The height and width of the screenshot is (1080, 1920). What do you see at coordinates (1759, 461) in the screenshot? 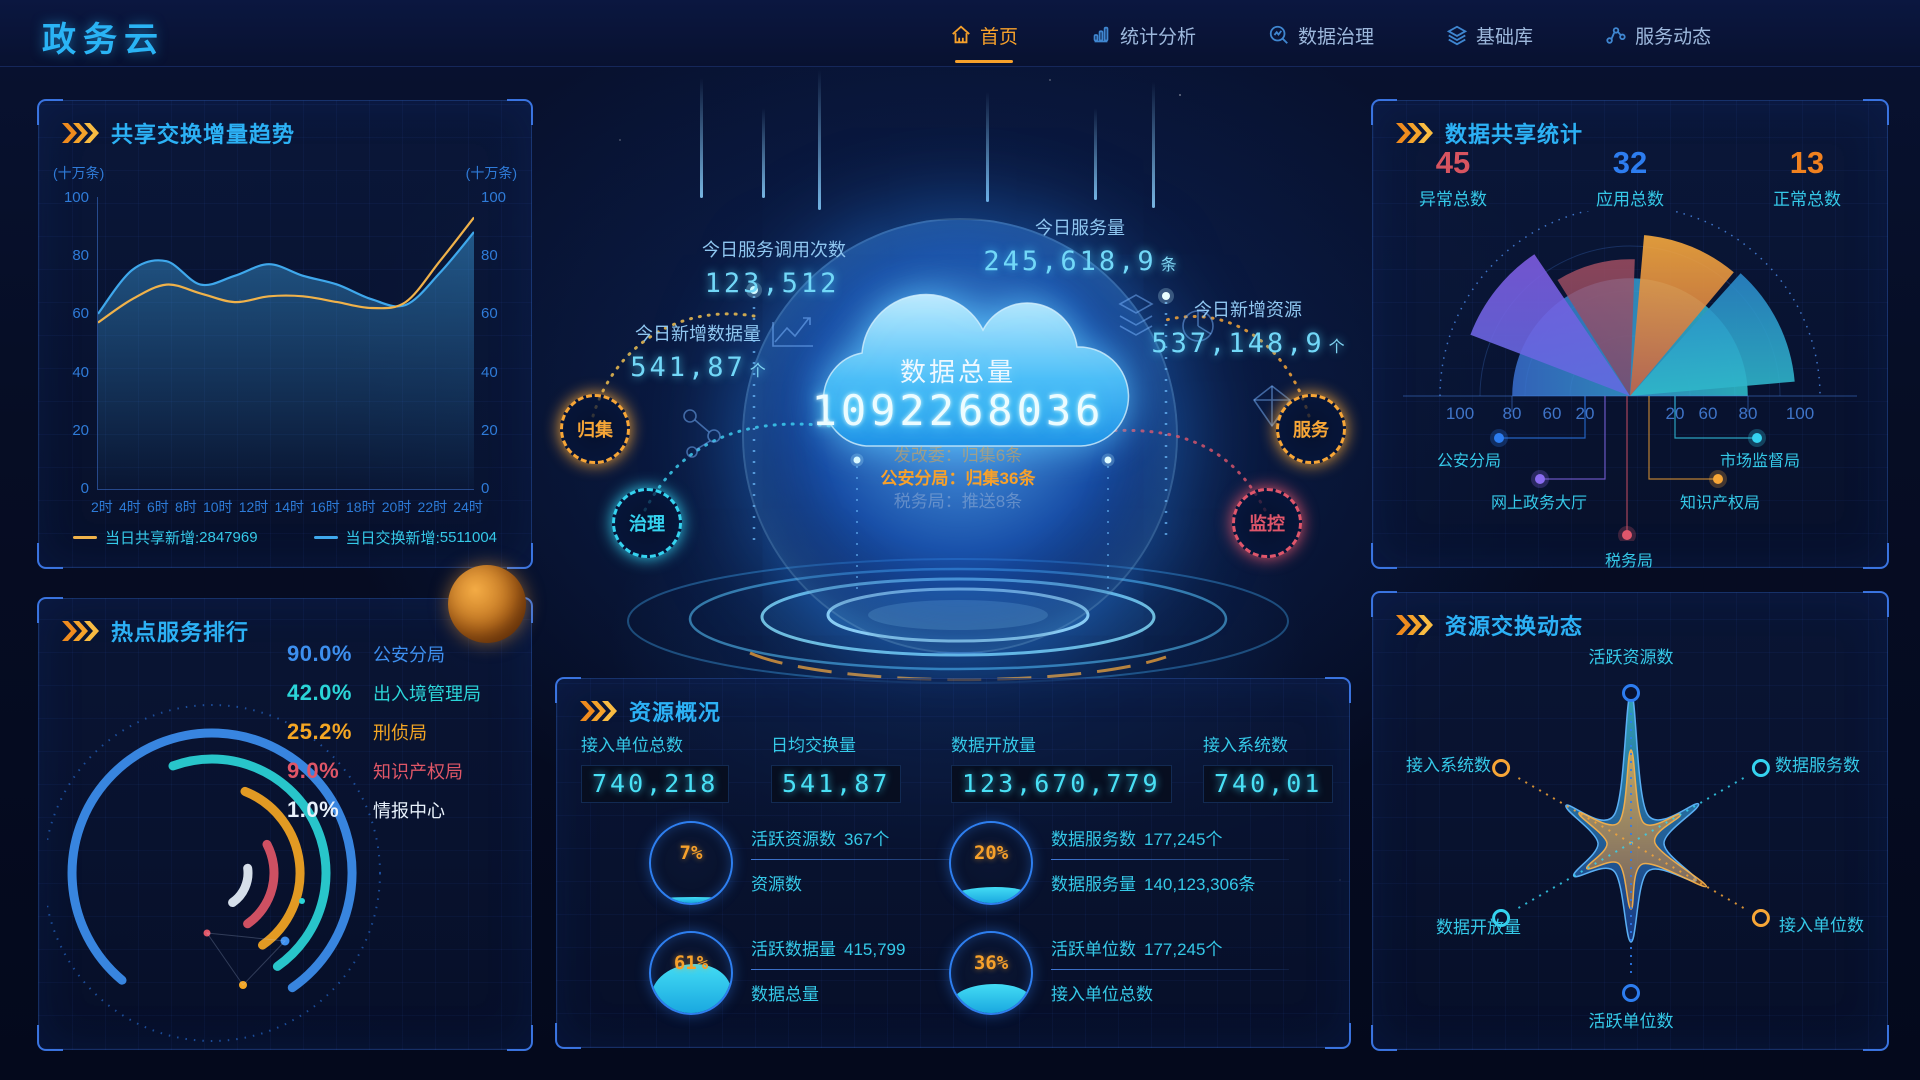
I see `rose-label: 市场监督局` at bounding box center [1759, 461].